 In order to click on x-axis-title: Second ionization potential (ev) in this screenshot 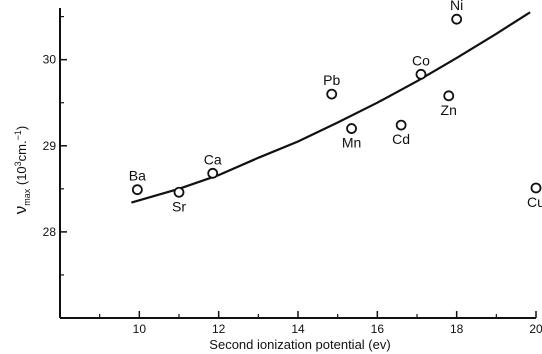, I will do `click(299, 344)`.